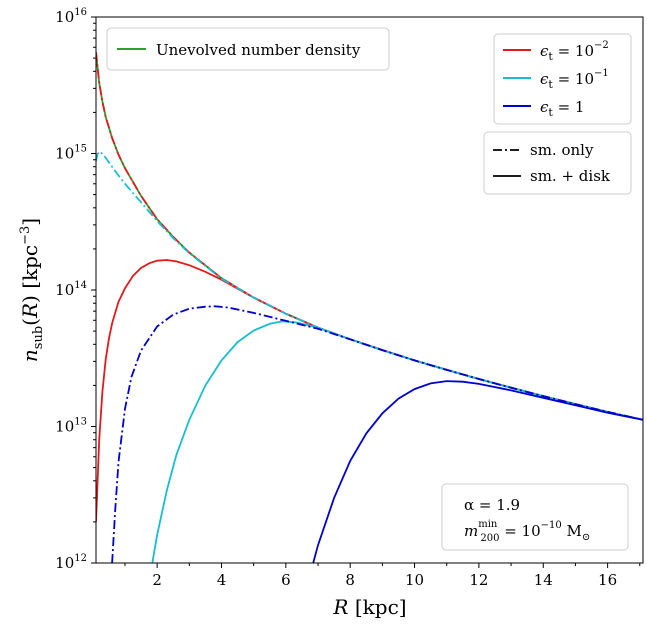  Describe the element at coordinates (574, 51) in the screenshot. I see `legend-eps-label-0: ϵt = 10−2` at that location.